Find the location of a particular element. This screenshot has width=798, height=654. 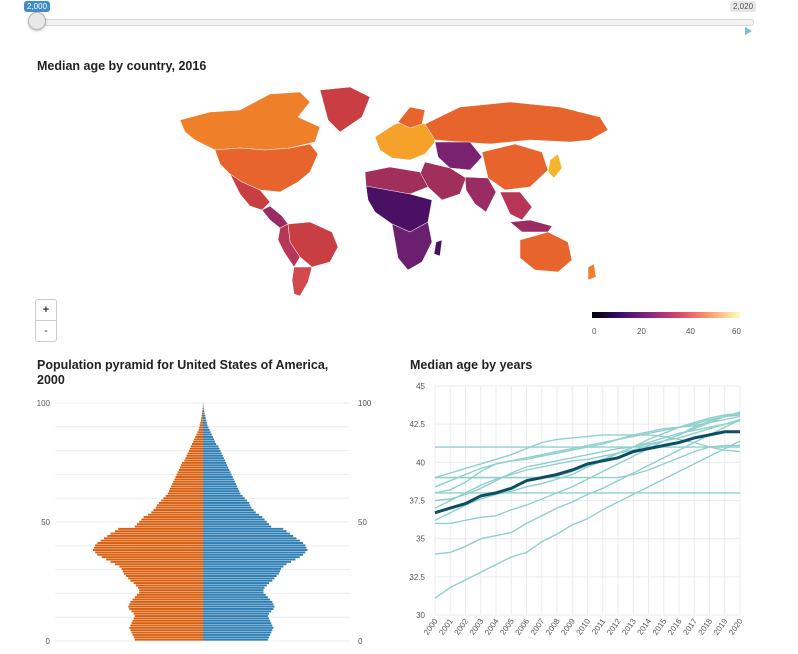

pyramid-y-tick-left: 0 is located at coordinates (48, 641).